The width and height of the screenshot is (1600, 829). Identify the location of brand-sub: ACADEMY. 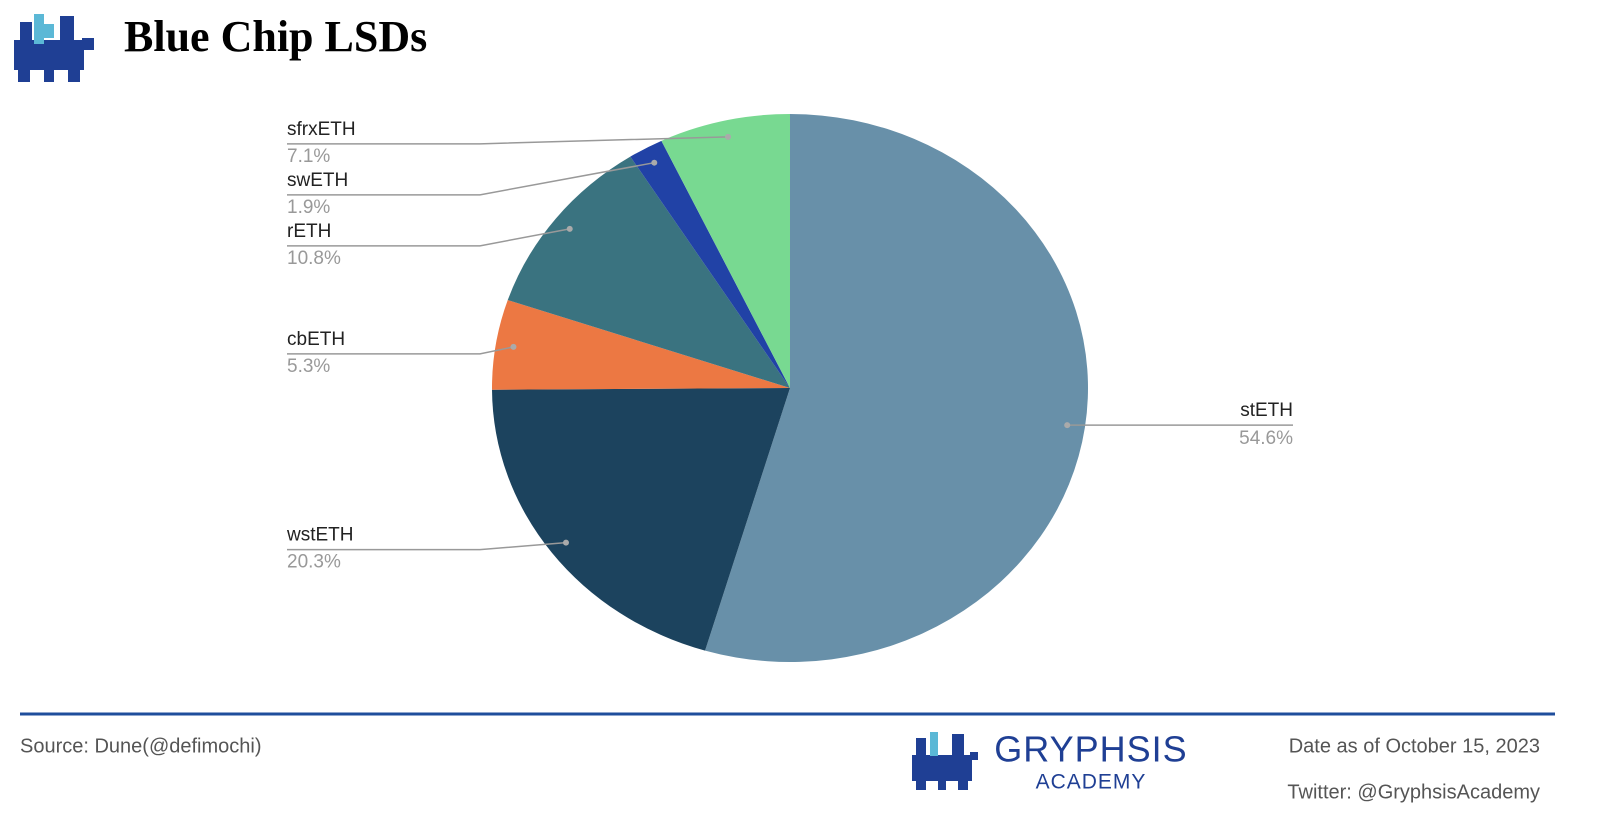
(1091, 782).